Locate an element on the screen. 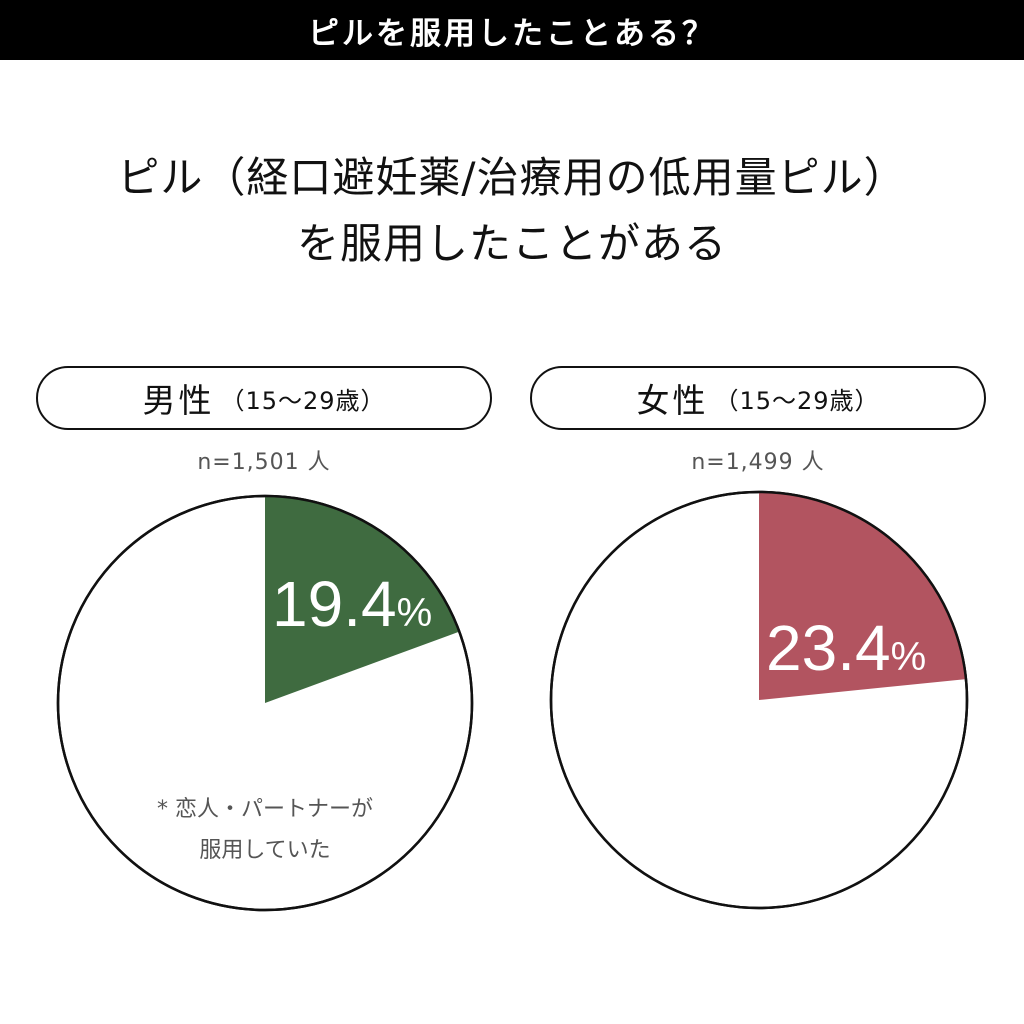 The height and width of the screenshot is (1024, 1024). male-value-number: 19.4 is located at coordinates (334, 604).